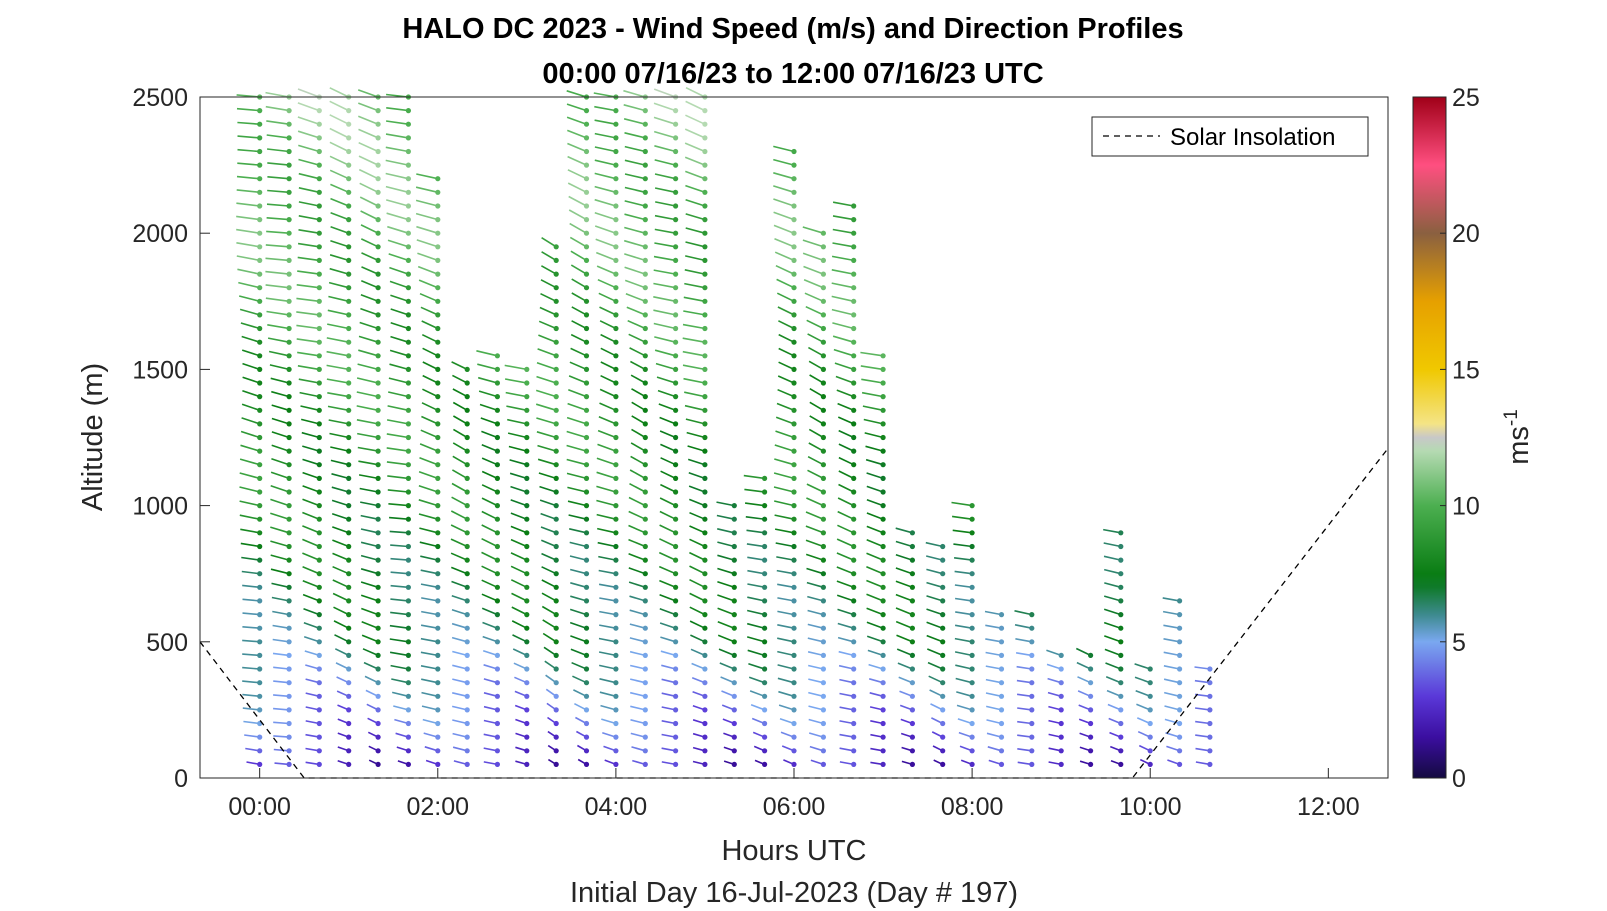 The image size is (1607, 911). What do you see at coordinates (93, 437) in the screenshot?
I see `y-axis-label: Altitude (m)` at bounding box center [93, 437].